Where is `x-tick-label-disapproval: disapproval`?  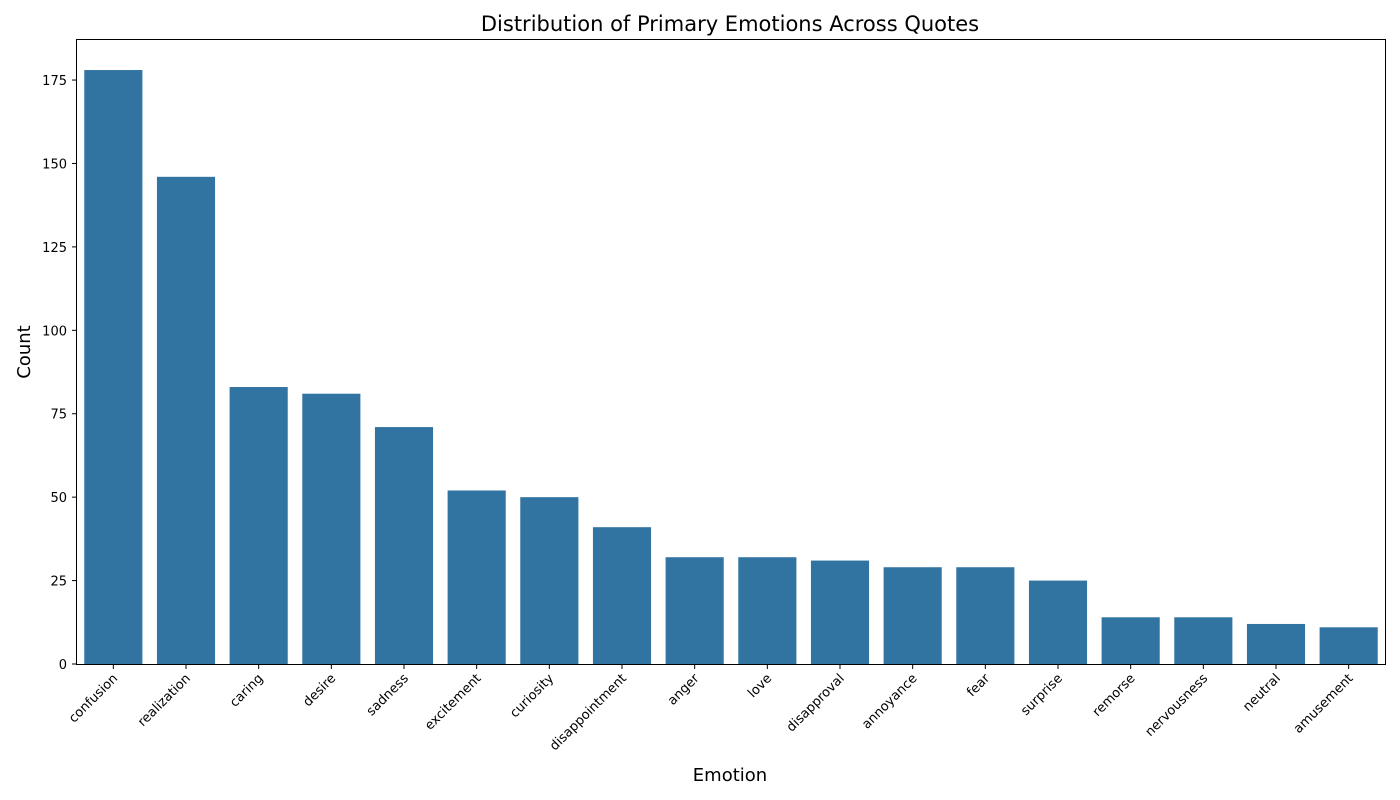
x-tick-label-disapproval: disapproval is located at coordinates (816, 703).